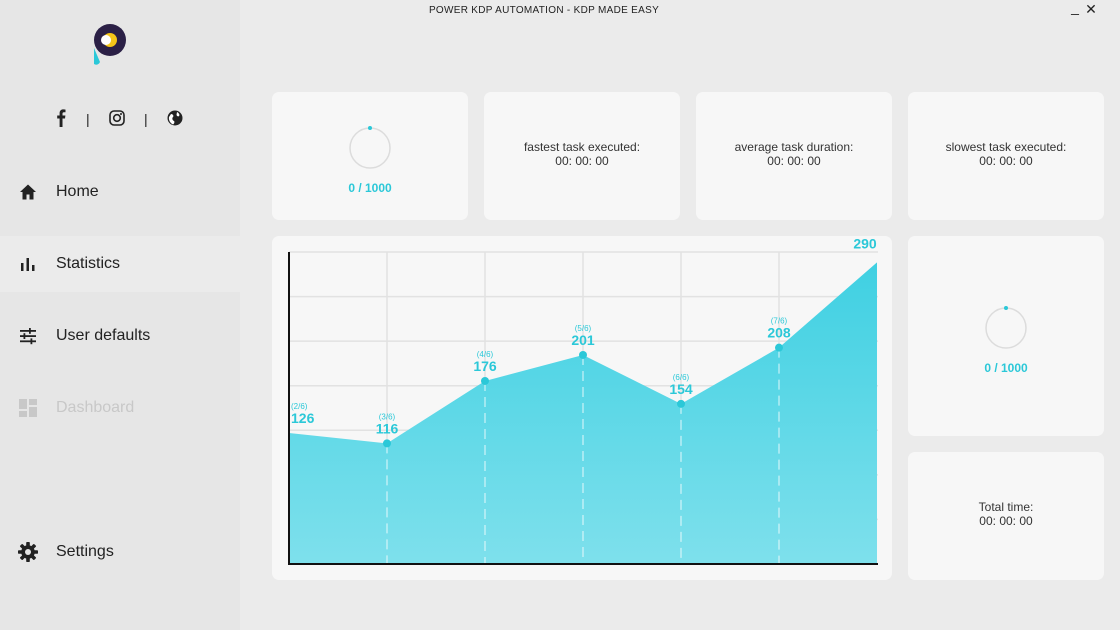  What do you see at coordinates (582, 147) in the screenshot?
I see `fastest-task-label: fastest task executed:` at bounding box center [582, 147].